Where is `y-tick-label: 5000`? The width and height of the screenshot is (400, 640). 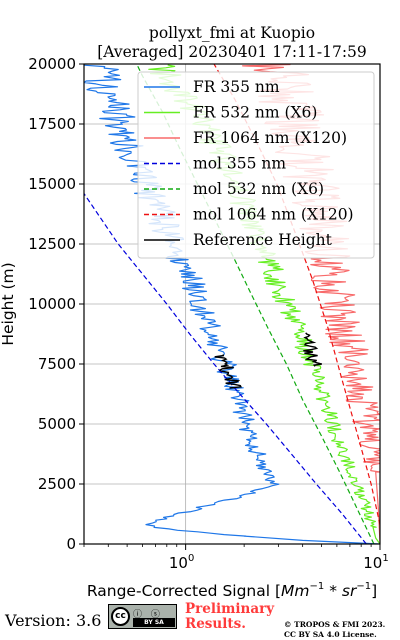
y-tick-label: 5000 is located at coordinates (57, 424).